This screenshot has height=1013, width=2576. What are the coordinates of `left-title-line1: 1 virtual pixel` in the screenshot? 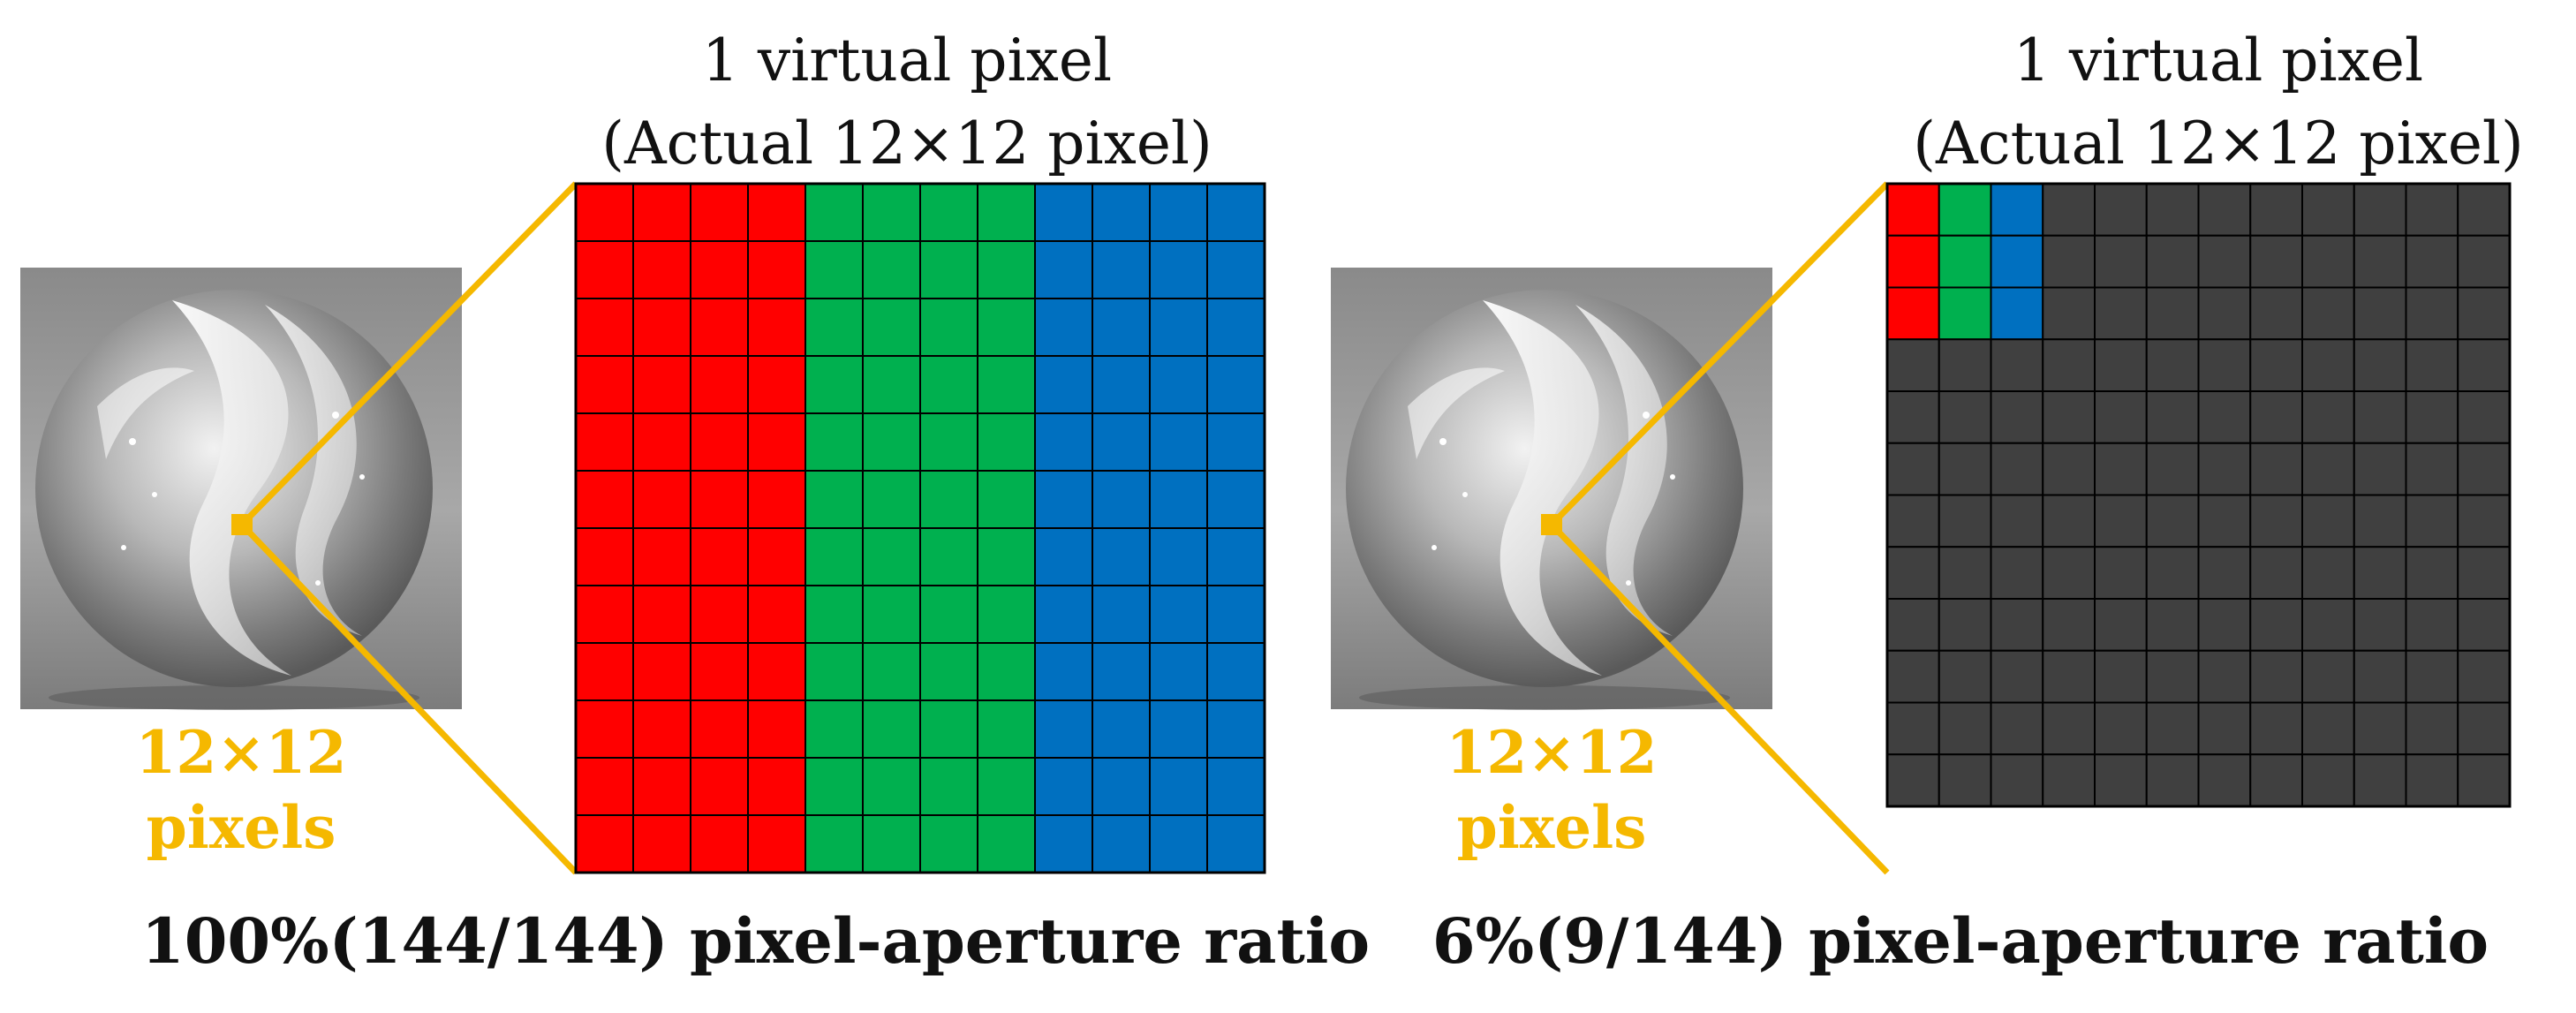 It's located at (907, 60).